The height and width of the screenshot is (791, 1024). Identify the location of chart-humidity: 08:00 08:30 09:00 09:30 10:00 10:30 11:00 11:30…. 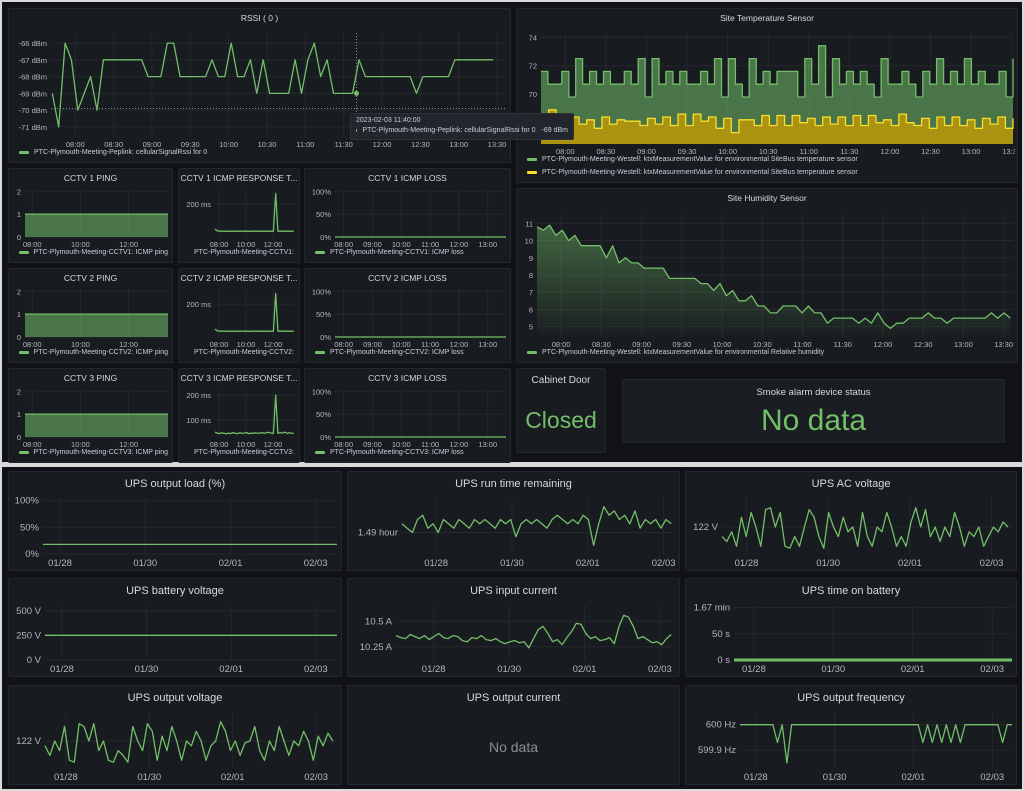
(767, 279).